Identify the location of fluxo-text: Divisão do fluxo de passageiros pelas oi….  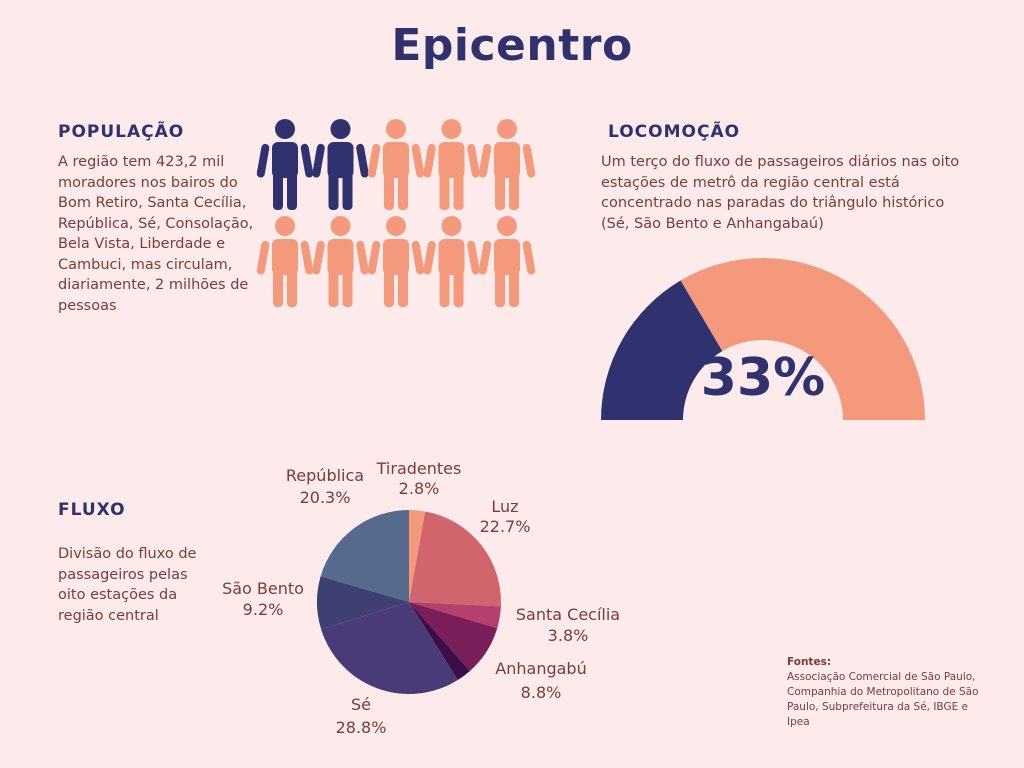
(127, 585).